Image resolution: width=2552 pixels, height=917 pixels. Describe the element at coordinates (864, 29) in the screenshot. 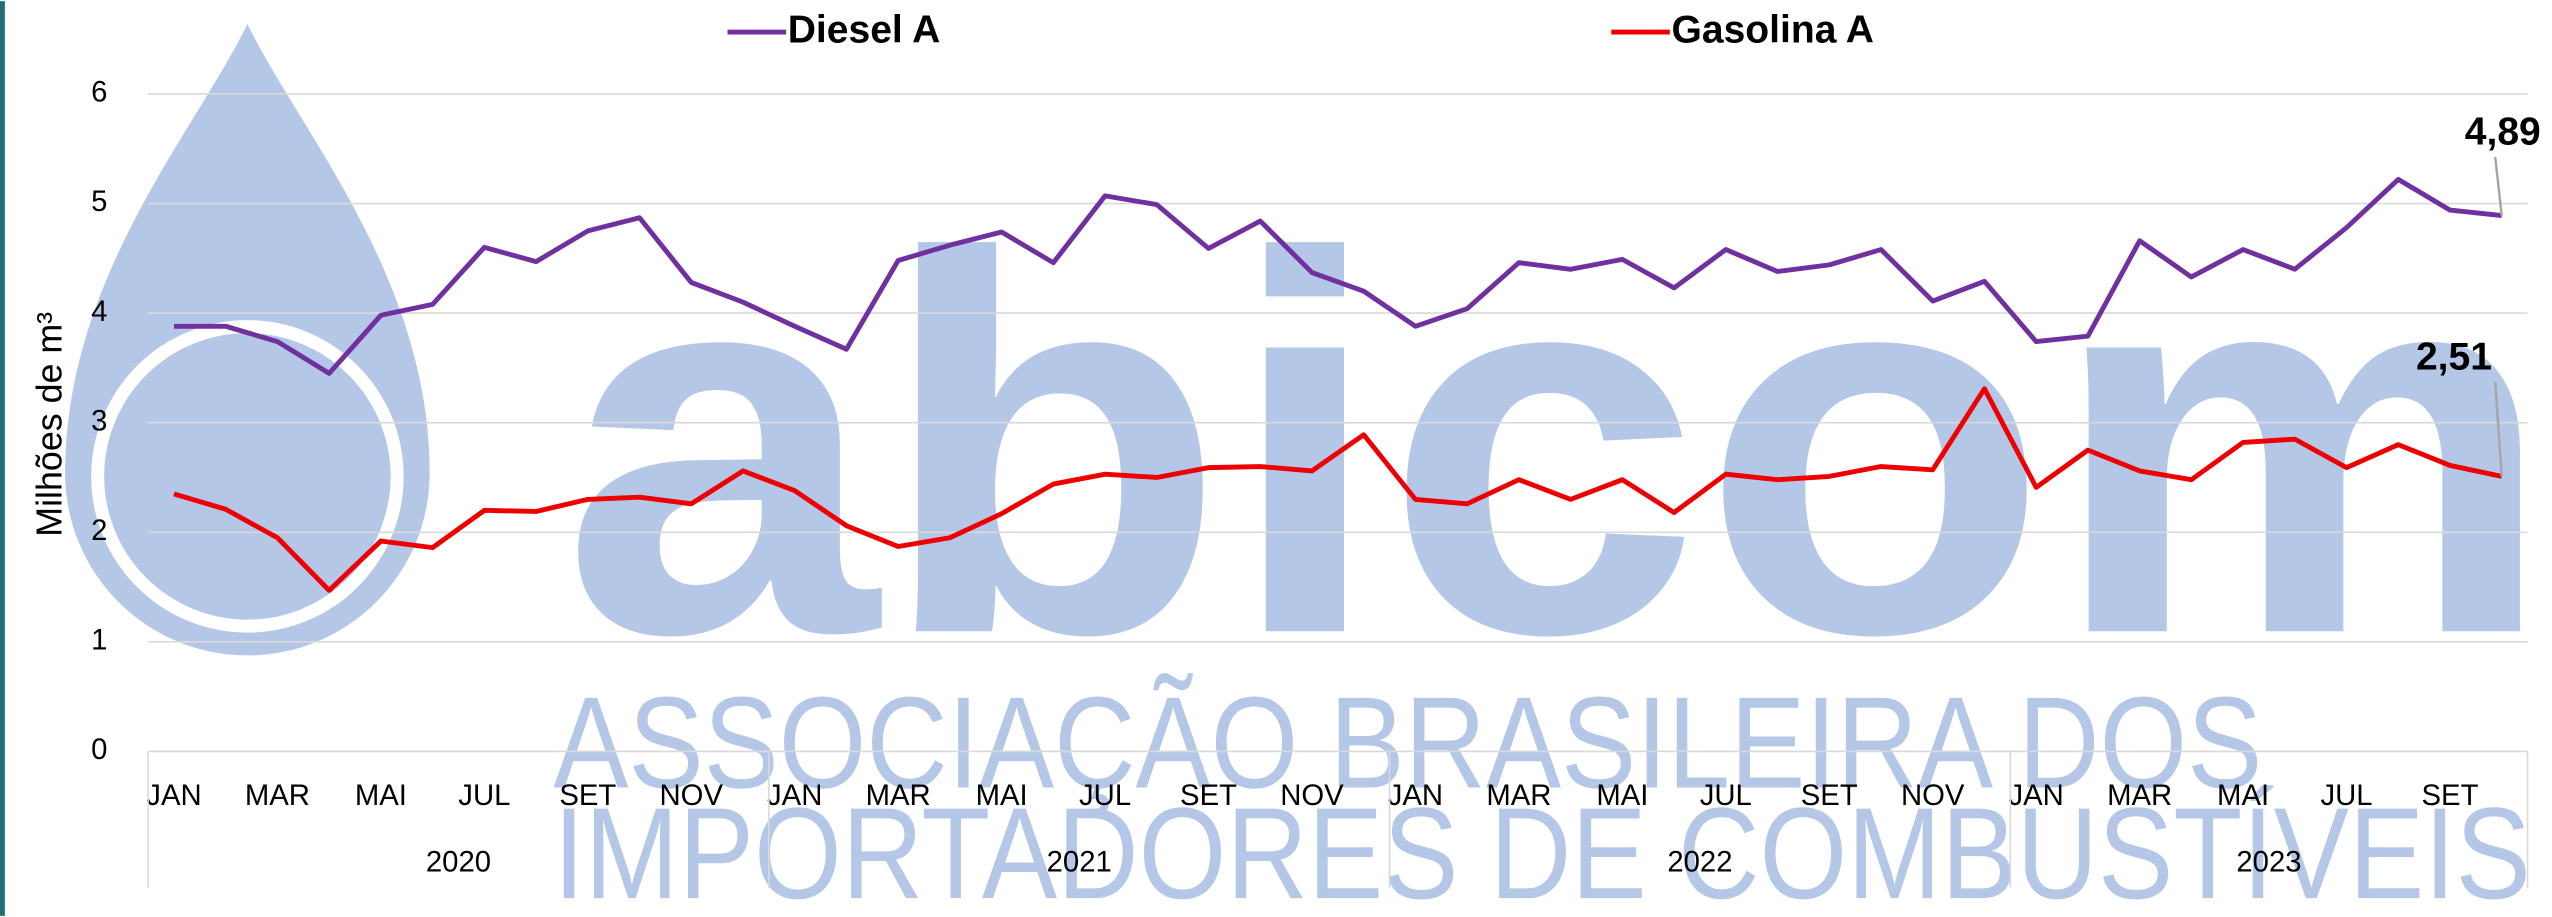

I see `legend-label: Diesel A` at that location.